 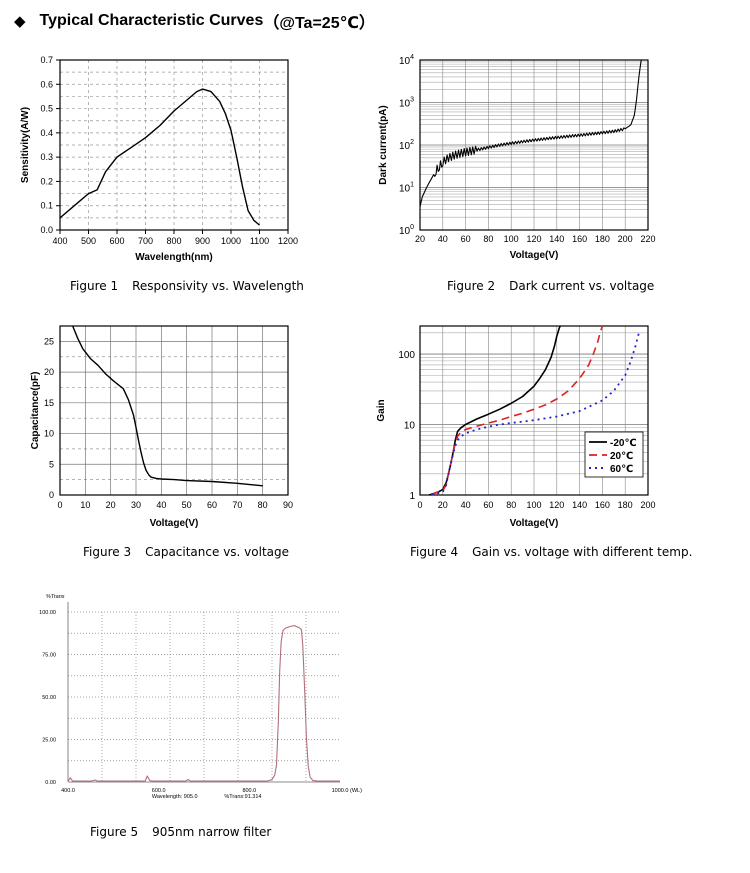 What do you see at coordinates (173, 241) in the screenshot?
I see `fig1-xtick-label: 800` at bounding box center [173, 241].